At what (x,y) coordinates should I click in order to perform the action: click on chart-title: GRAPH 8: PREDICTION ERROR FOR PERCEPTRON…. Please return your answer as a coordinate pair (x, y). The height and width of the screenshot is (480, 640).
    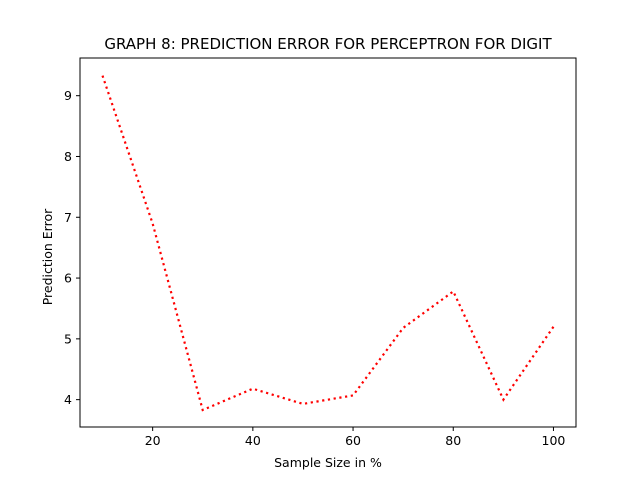
    Looking at the image, I should click on (328, 44).